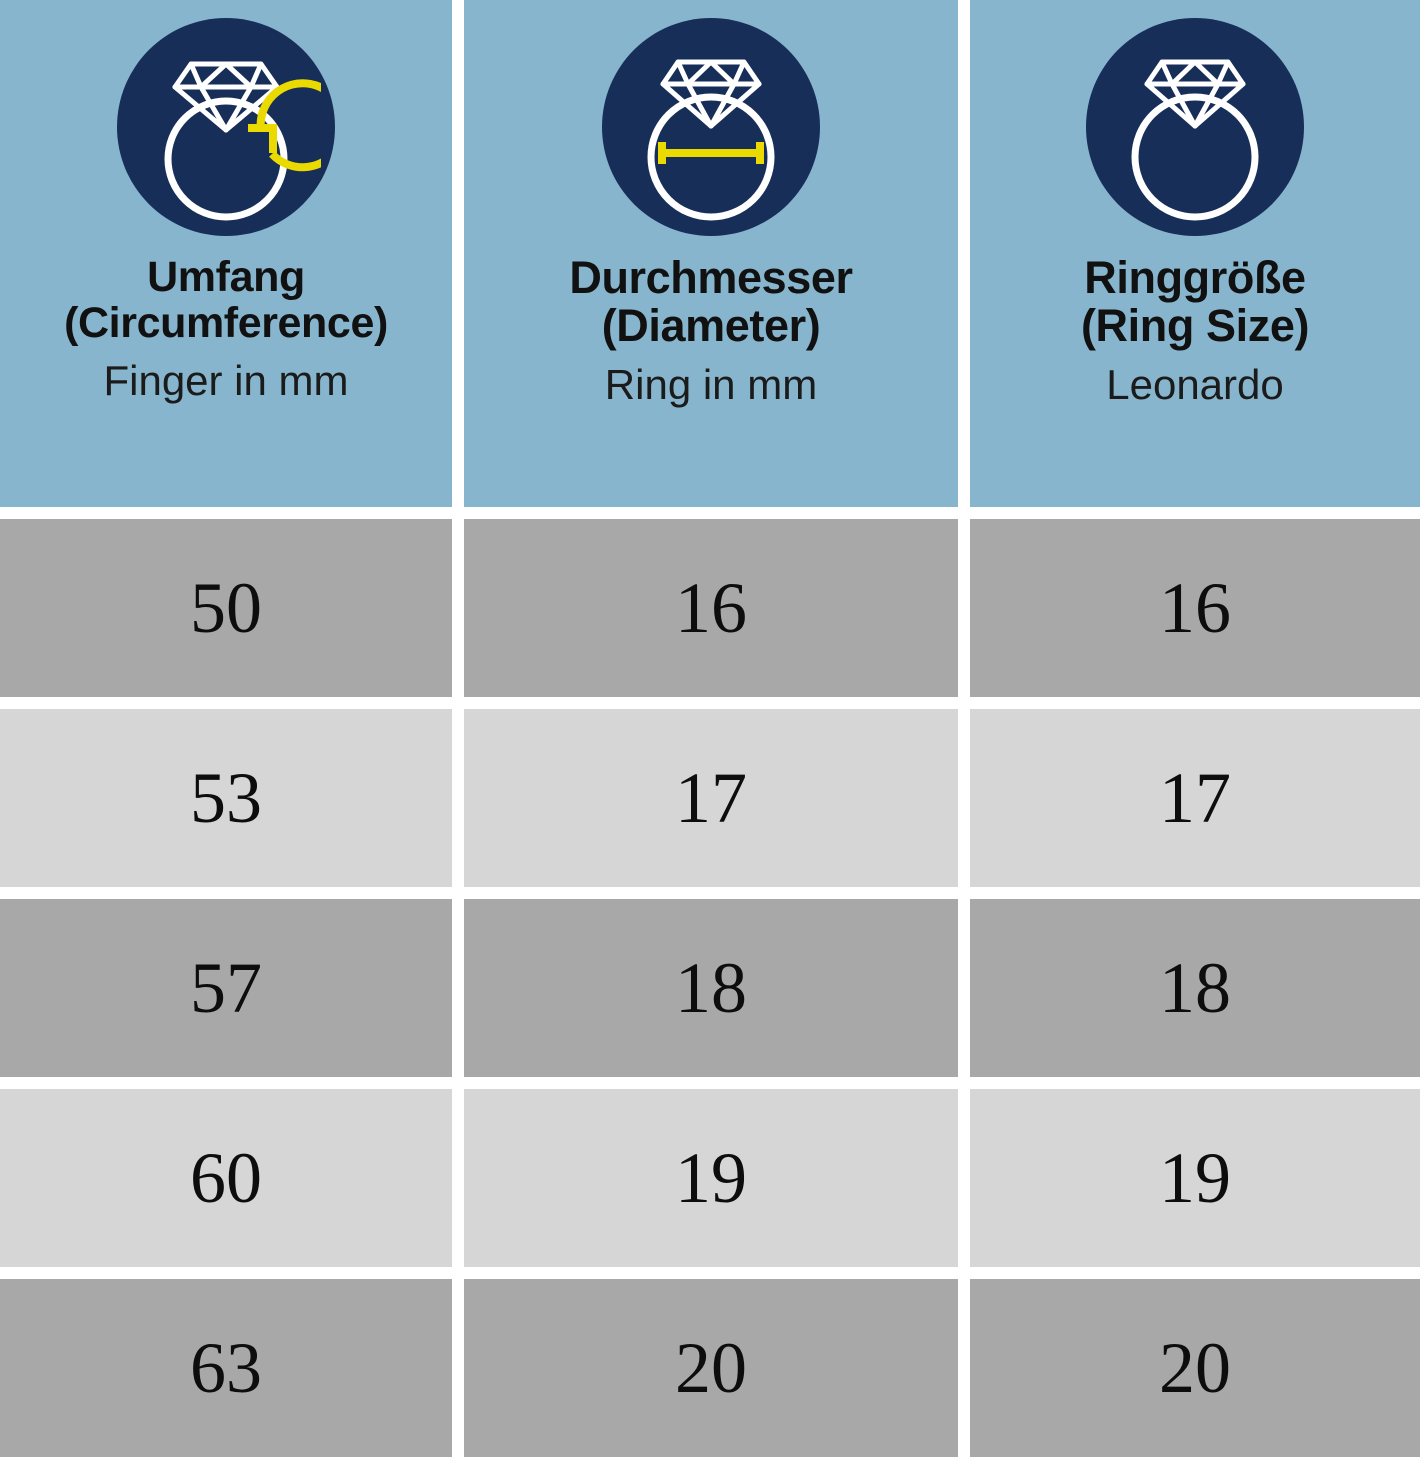 The width and height of the screenshot is (1420, 1457). Describe the element at coordinates (226, 277) in the screenshot. I see `header-title-line1: Umfang` at that location.